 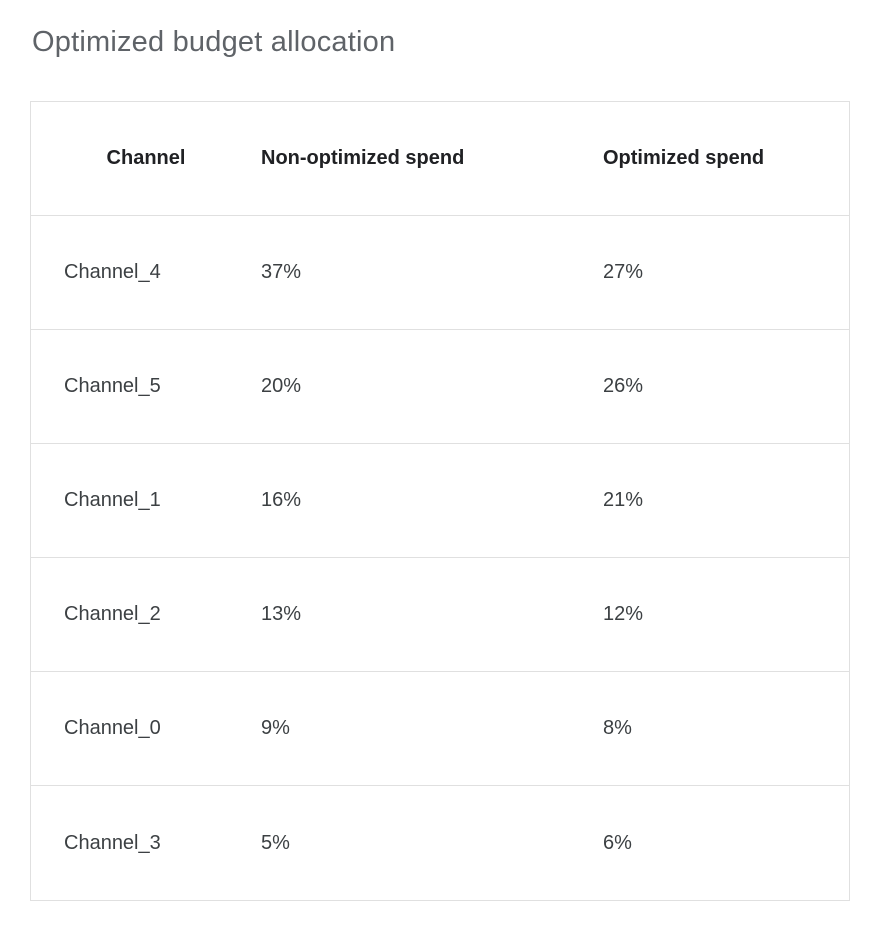 What do you see at coordinates (617, 842) in the screenshot?
I see `cell-optimized-spend: 6%` at bounding box center [617, 842].